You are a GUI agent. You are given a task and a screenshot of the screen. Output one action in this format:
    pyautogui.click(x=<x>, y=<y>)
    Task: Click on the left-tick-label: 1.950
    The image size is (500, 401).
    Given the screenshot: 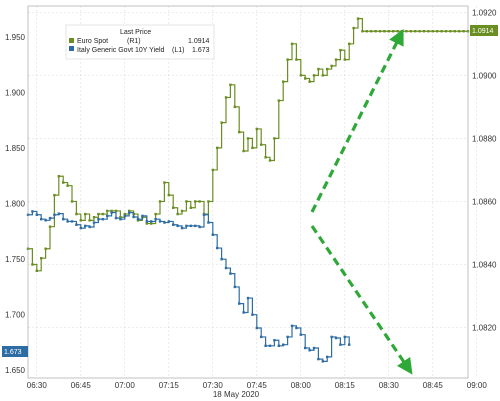 What is the action you would take?
    pyautogui.click(x=15, y=37)
    